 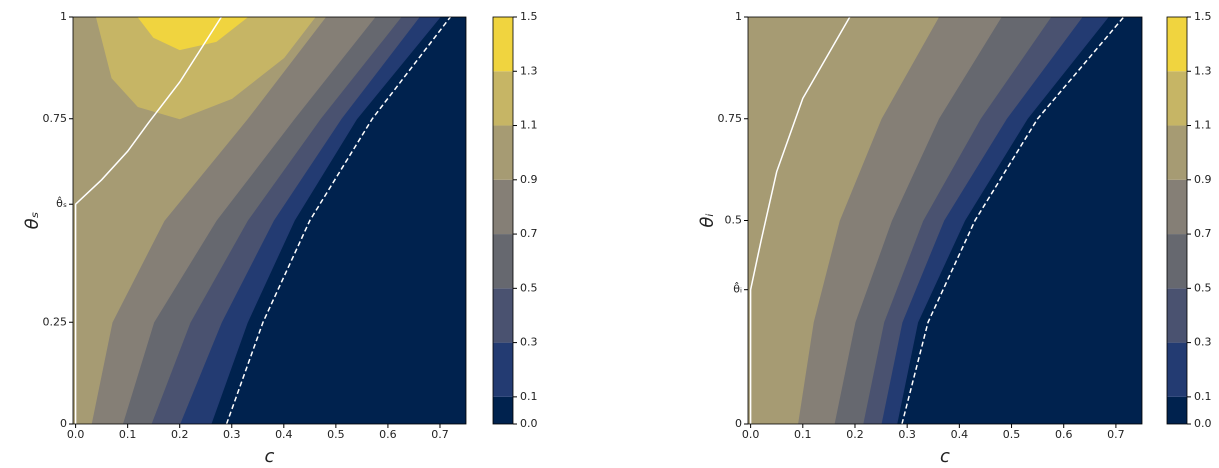 What do you see at coordinates (734, 220) in the screenshot?
I see `y-tick-label: 0.5` at bounding box center [734, 220].